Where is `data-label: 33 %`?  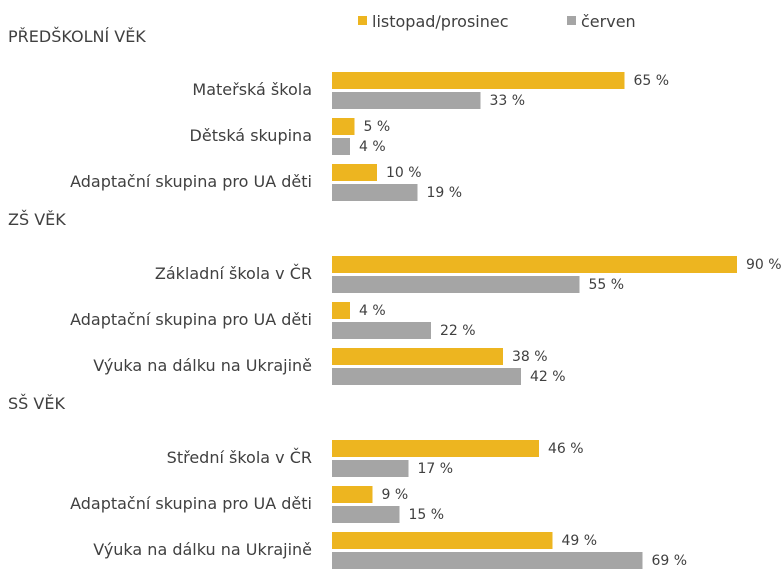
data-label: 33 % is located at coordinates (508, 101).